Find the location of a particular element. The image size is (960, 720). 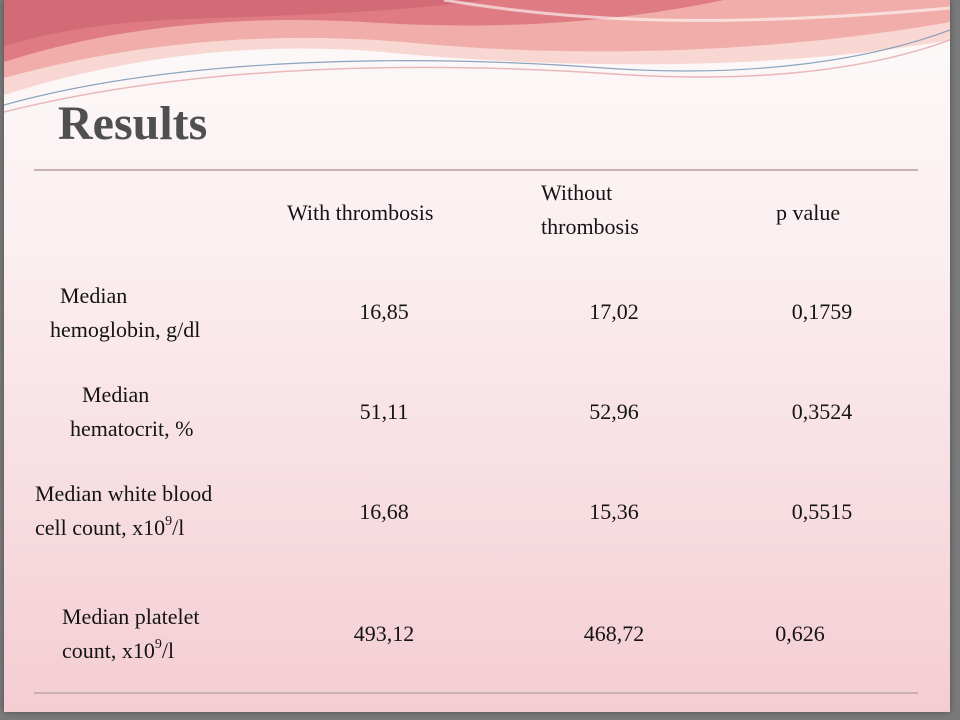

header-p-value: p value is located at coordinates (808, 212).